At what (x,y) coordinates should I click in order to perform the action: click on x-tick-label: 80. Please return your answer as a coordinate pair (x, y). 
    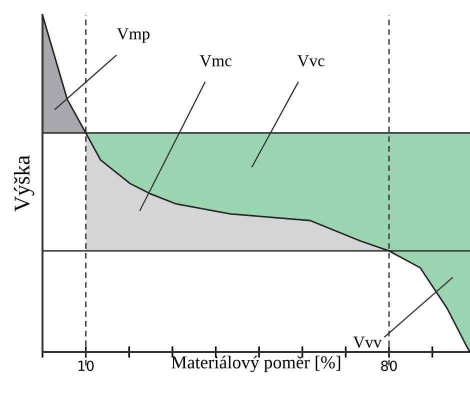
    Looking at the image, I should click on (389, 366).